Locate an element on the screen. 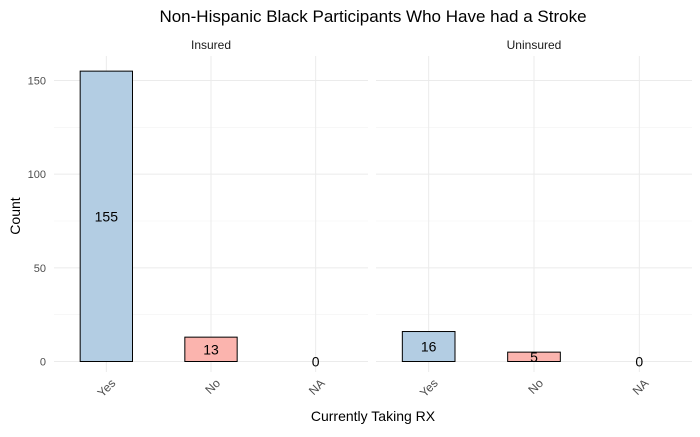 Image resolution: width=700 pixels, height=437 pixels. y-axis-title: Count is located at coordinates (15, 215).